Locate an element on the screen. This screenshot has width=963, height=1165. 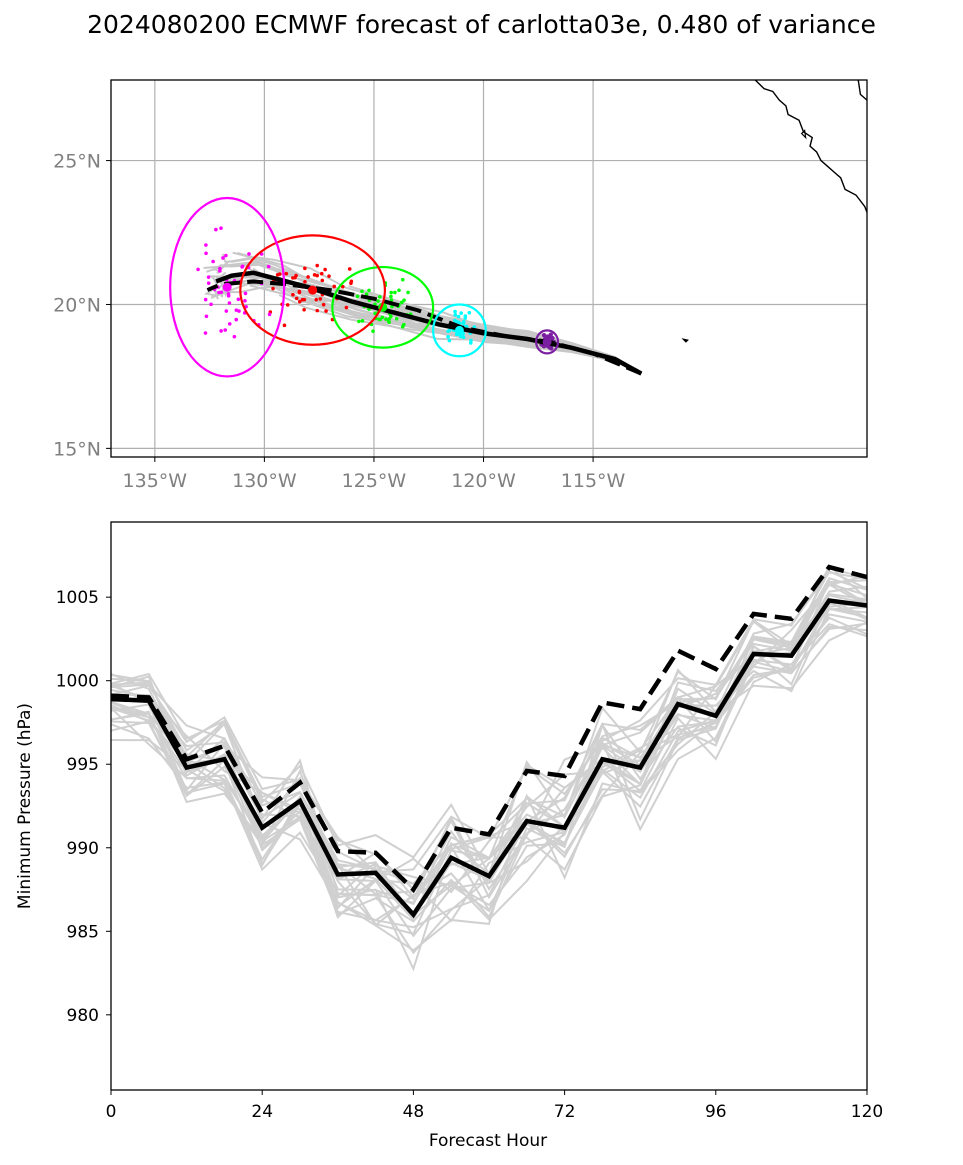
map-x-tick-label: 120°W is located at coordinates (483, 481).